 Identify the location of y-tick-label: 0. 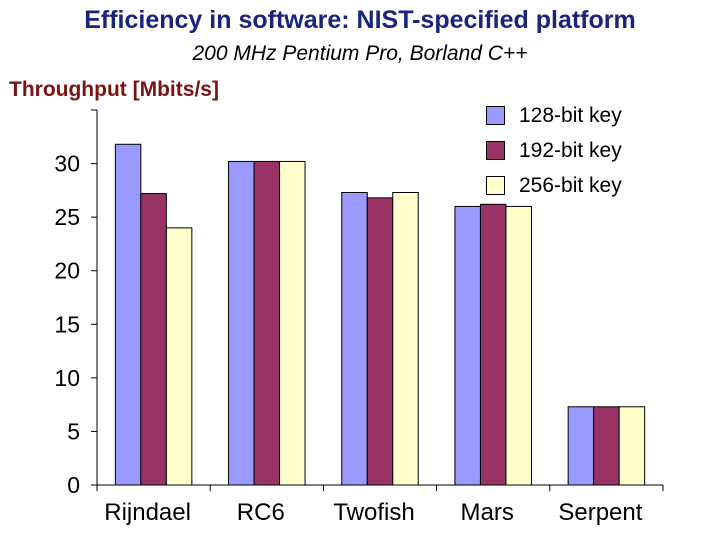
(73, 485).